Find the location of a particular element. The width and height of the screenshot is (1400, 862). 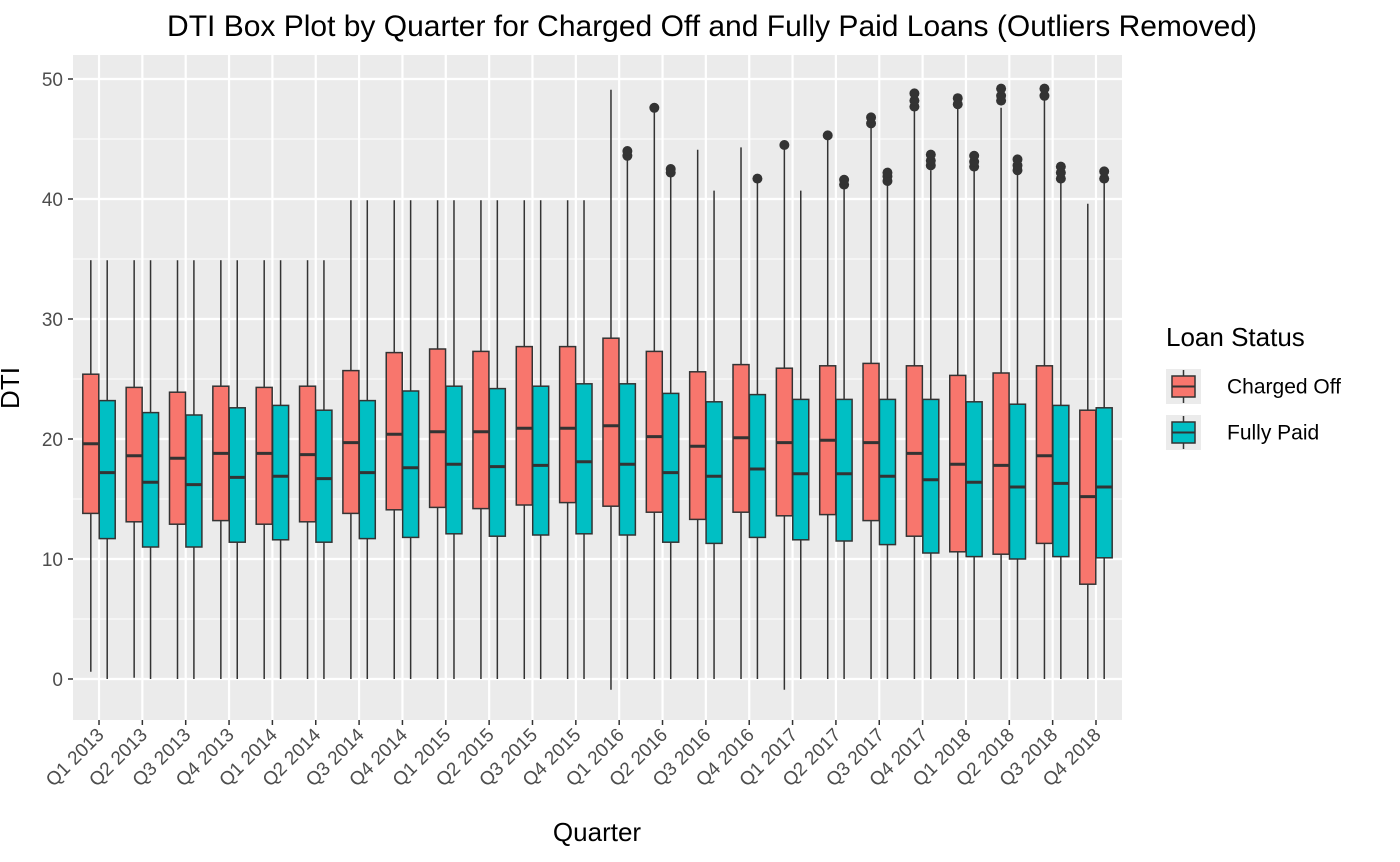

y-axis: 0 10 20 30 40 50 is located at coordinates (57, 380).